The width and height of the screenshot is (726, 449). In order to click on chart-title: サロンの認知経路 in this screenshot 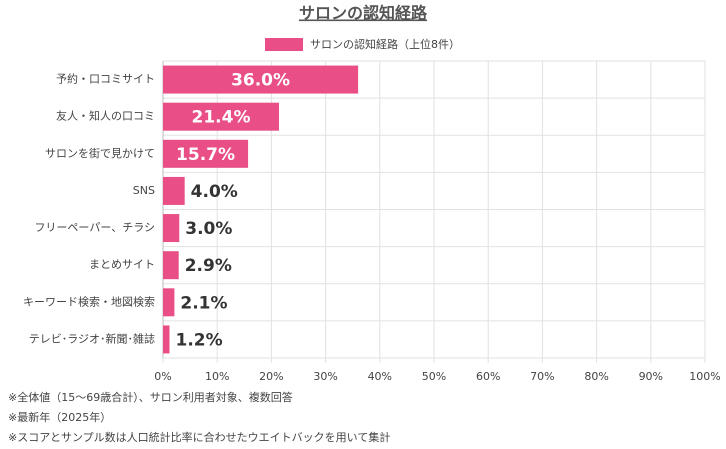, I will do `click(363, 13)`.